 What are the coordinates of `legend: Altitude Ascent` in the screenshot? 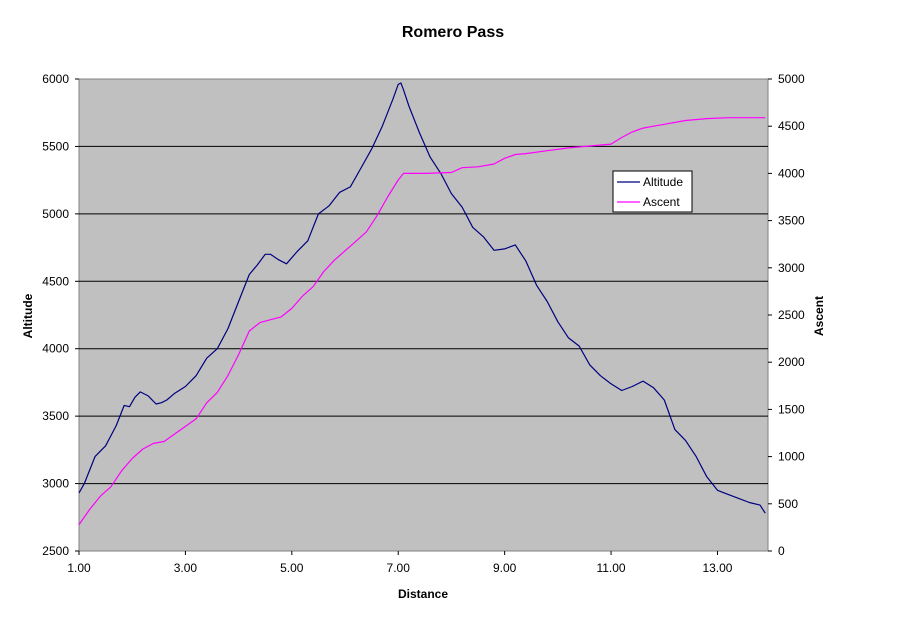 It's located at (652, 191).